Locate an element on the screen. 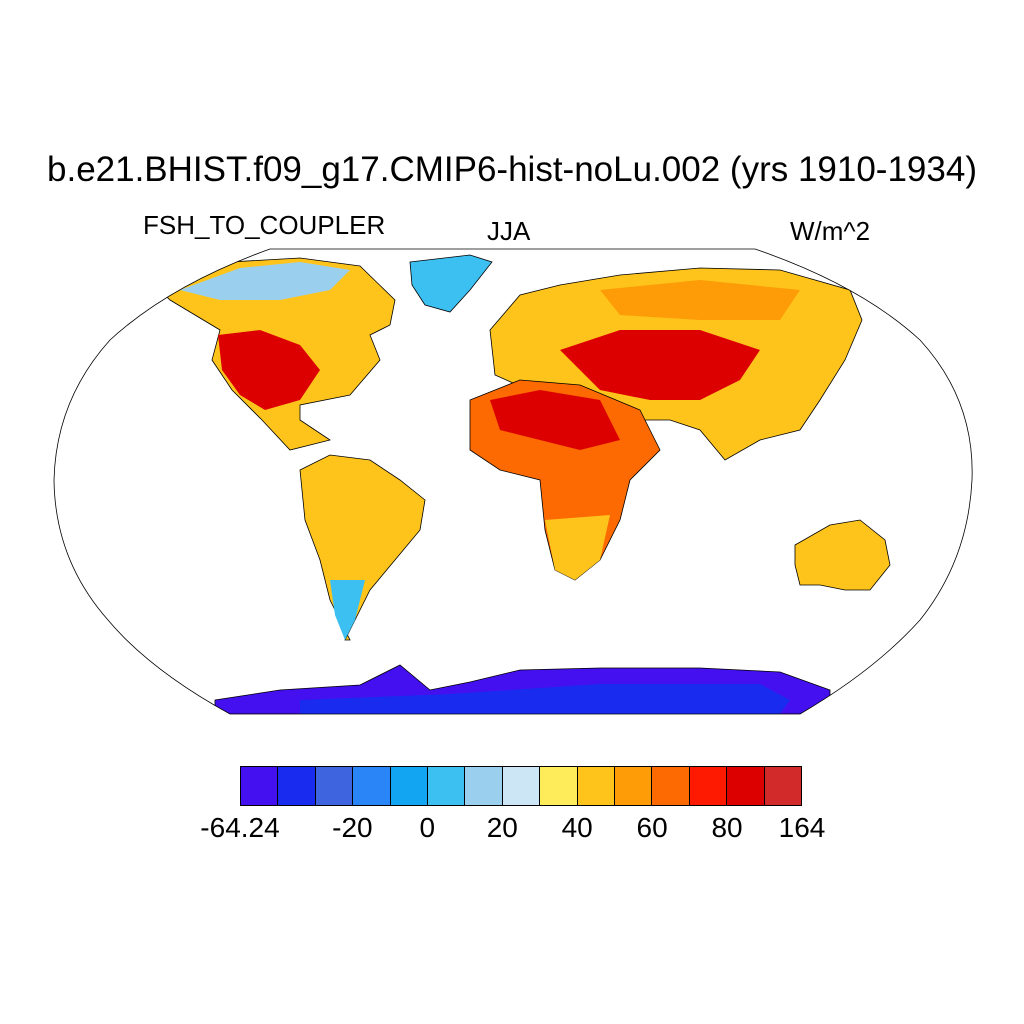 This screenshot has width=1024, height=1024. siberia is located at coordinates (700, 300).